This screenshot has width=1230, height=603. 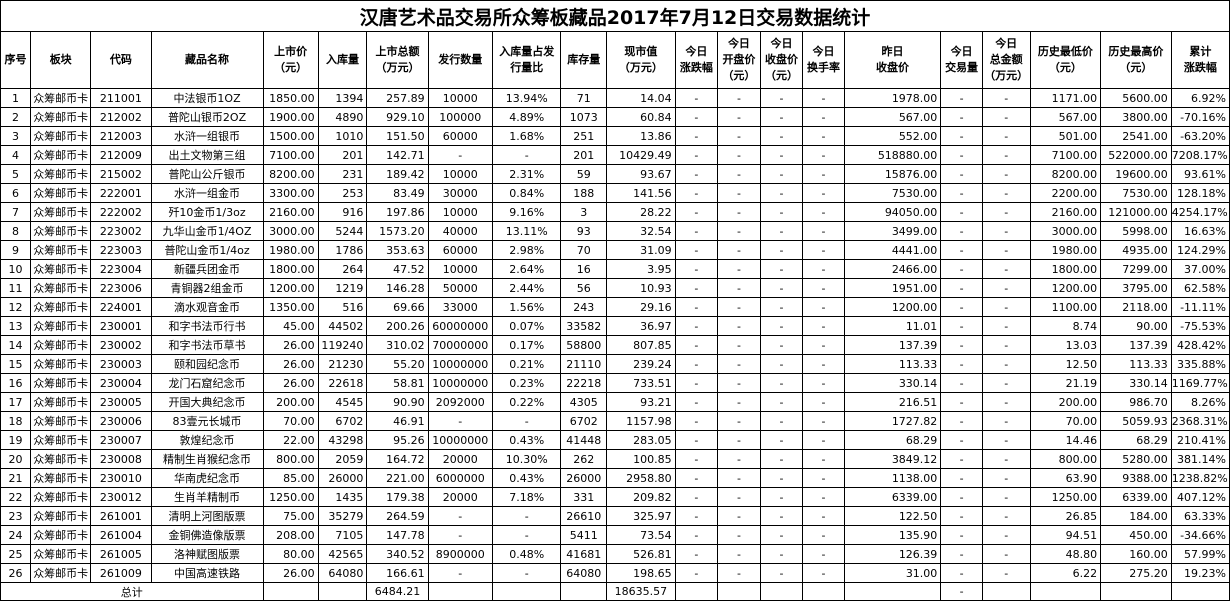 I want to click on table-cell: 261001, so click(x=121, y=516).